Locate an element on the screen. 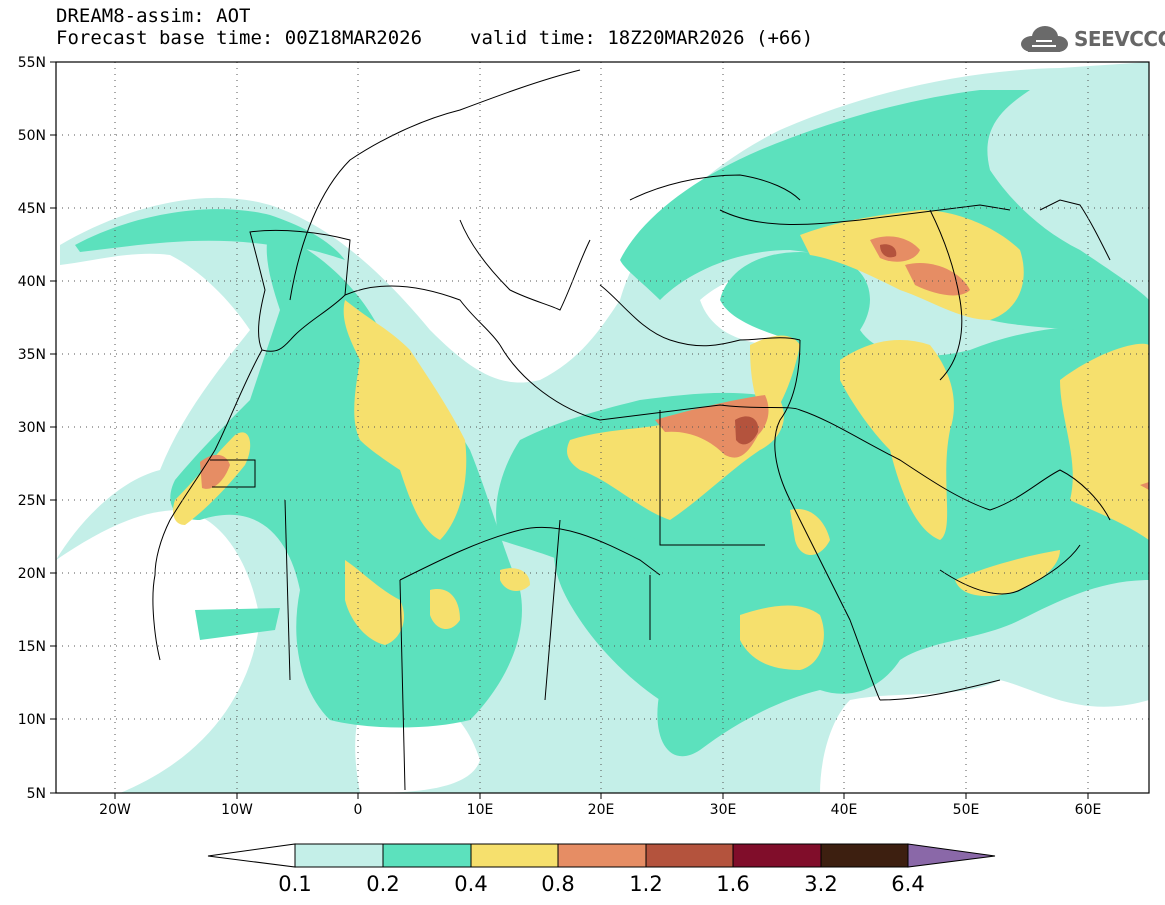 The width and height of the screenshot is (1165, 905). colorbar-label: 1.6 is located at coordinates (732, 884).